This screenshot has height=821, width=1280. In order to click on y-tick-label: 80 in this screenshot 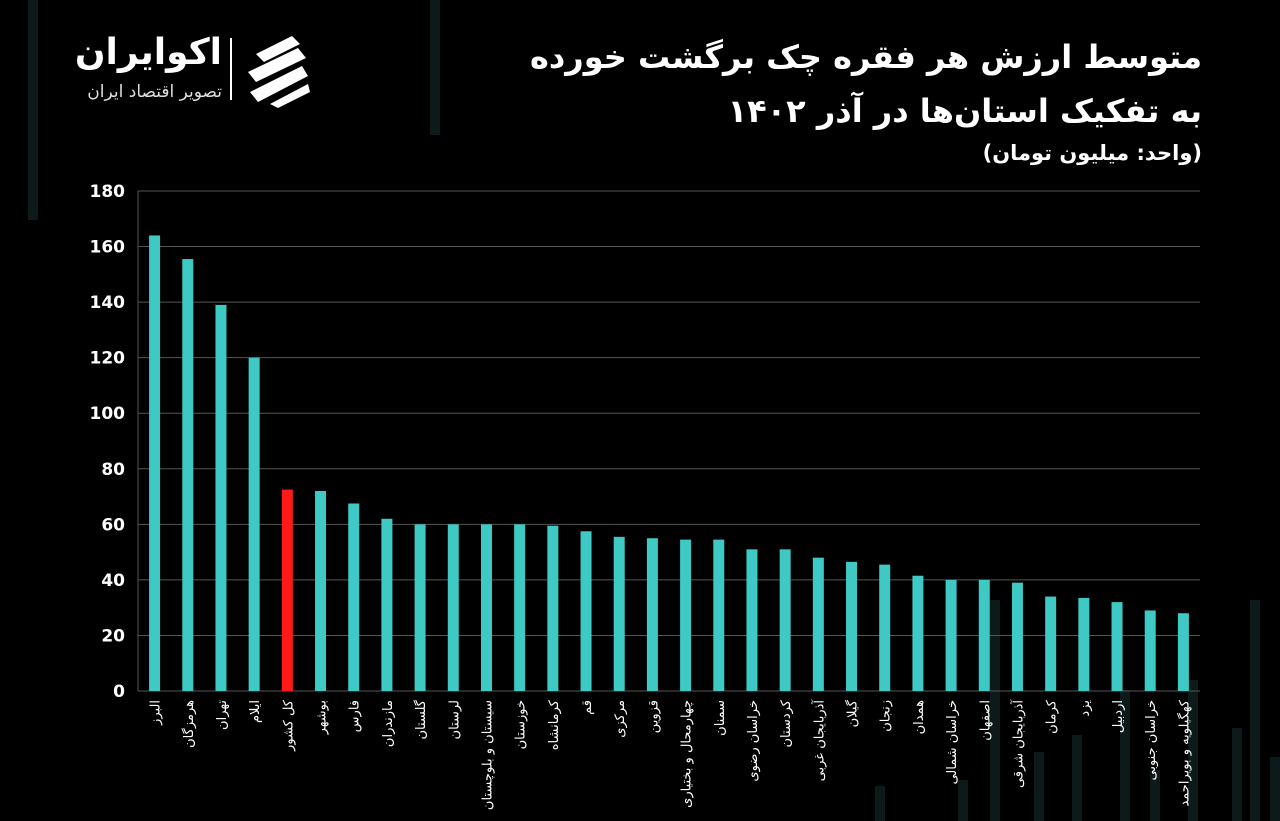, I will do `click(113, 470)`.